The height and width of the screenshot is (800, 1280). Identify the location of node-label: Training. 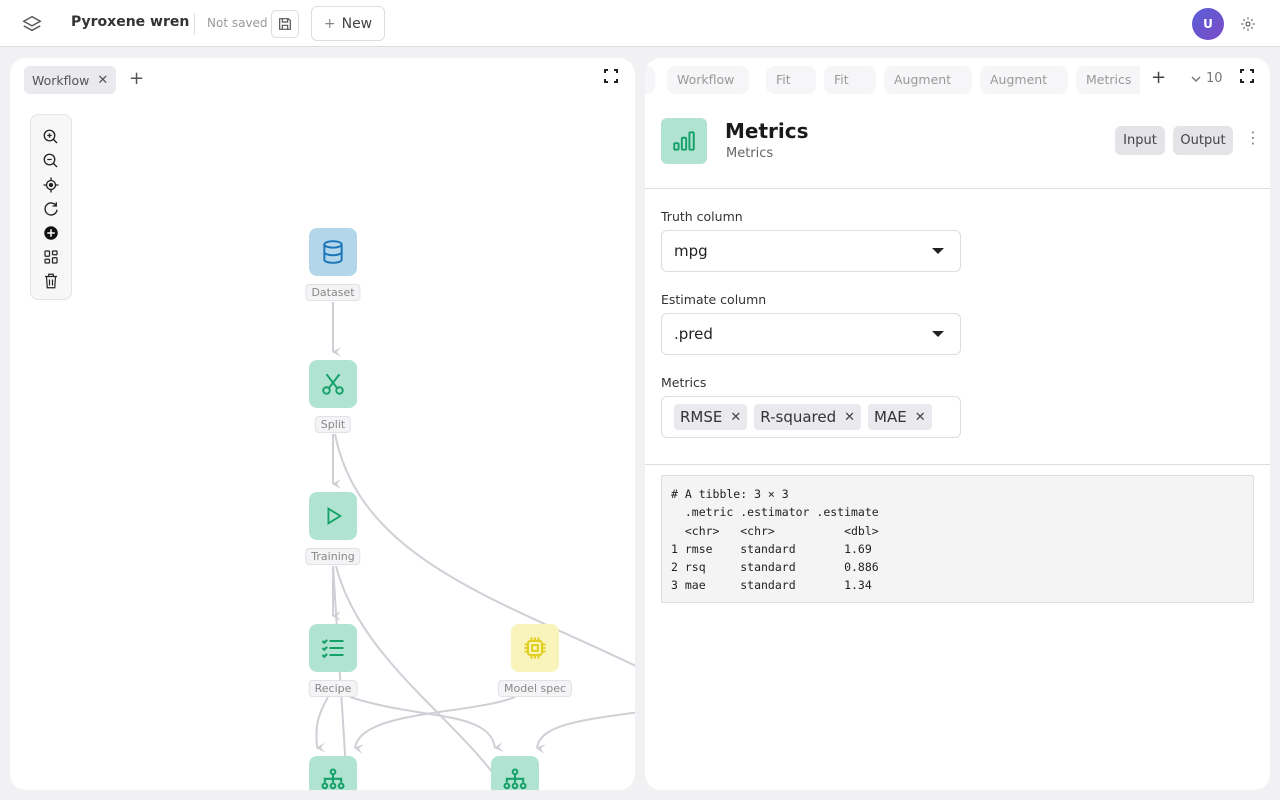
(333, 556).